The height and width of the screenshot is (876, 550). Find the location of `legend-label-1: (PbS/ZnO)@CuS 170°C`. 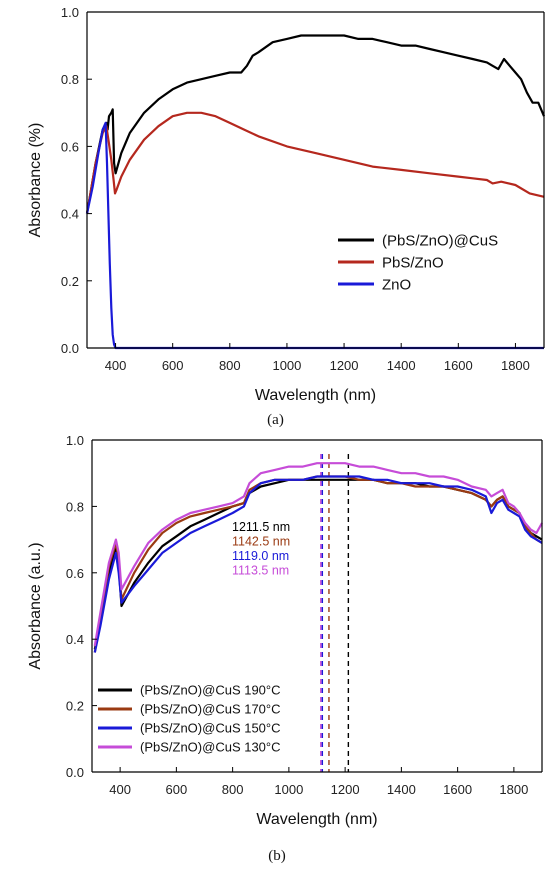

legend-label-1: (PbS/ZnO)@CuS 170°C is located at coordinates (210, 709).